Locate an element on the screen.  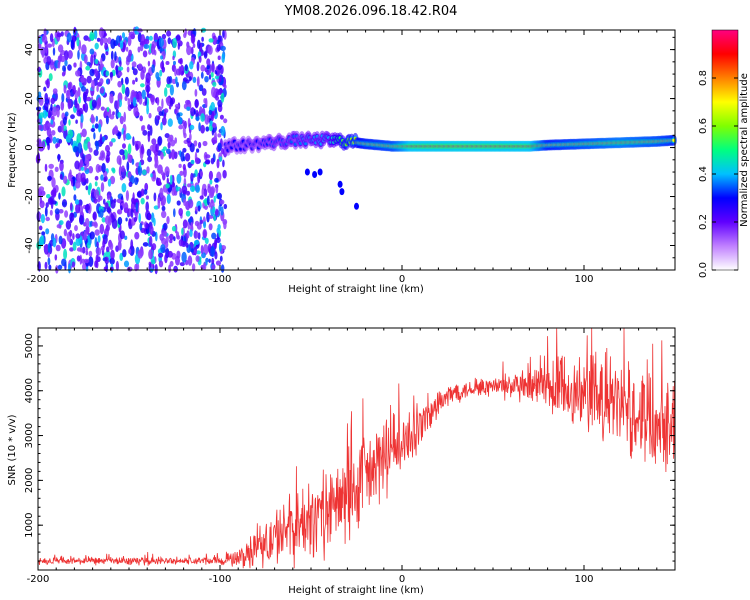
y-tick-label: 4000 is located at coordinates (29, 390).